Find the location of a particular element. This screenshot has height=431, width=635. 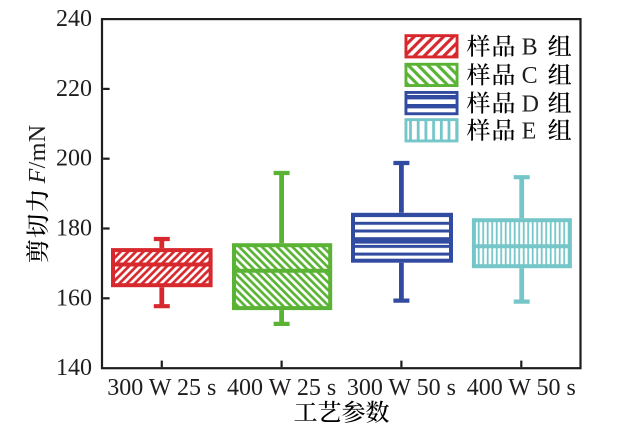

svg-text: 400 W 50 s is located at coordinates (521, 388).